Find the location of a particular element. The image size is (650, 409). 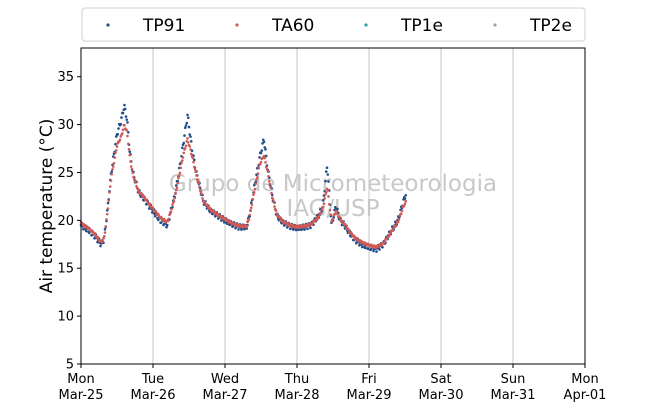

x-tick-label-day: Sat is located at coordinates (440, 379).